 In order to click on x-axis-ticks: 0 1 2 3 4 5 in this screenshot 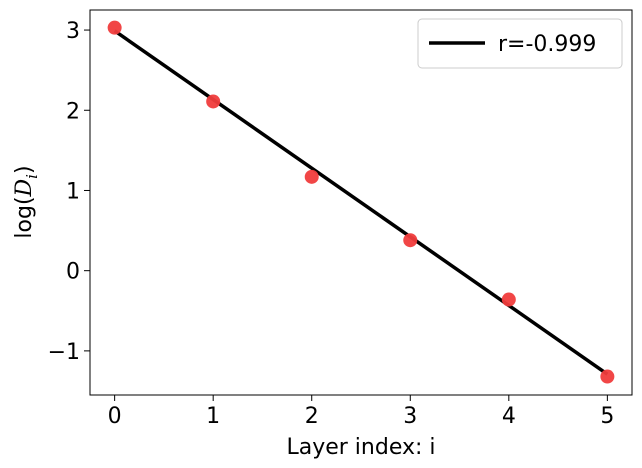, I will do `click(361, 412)`.